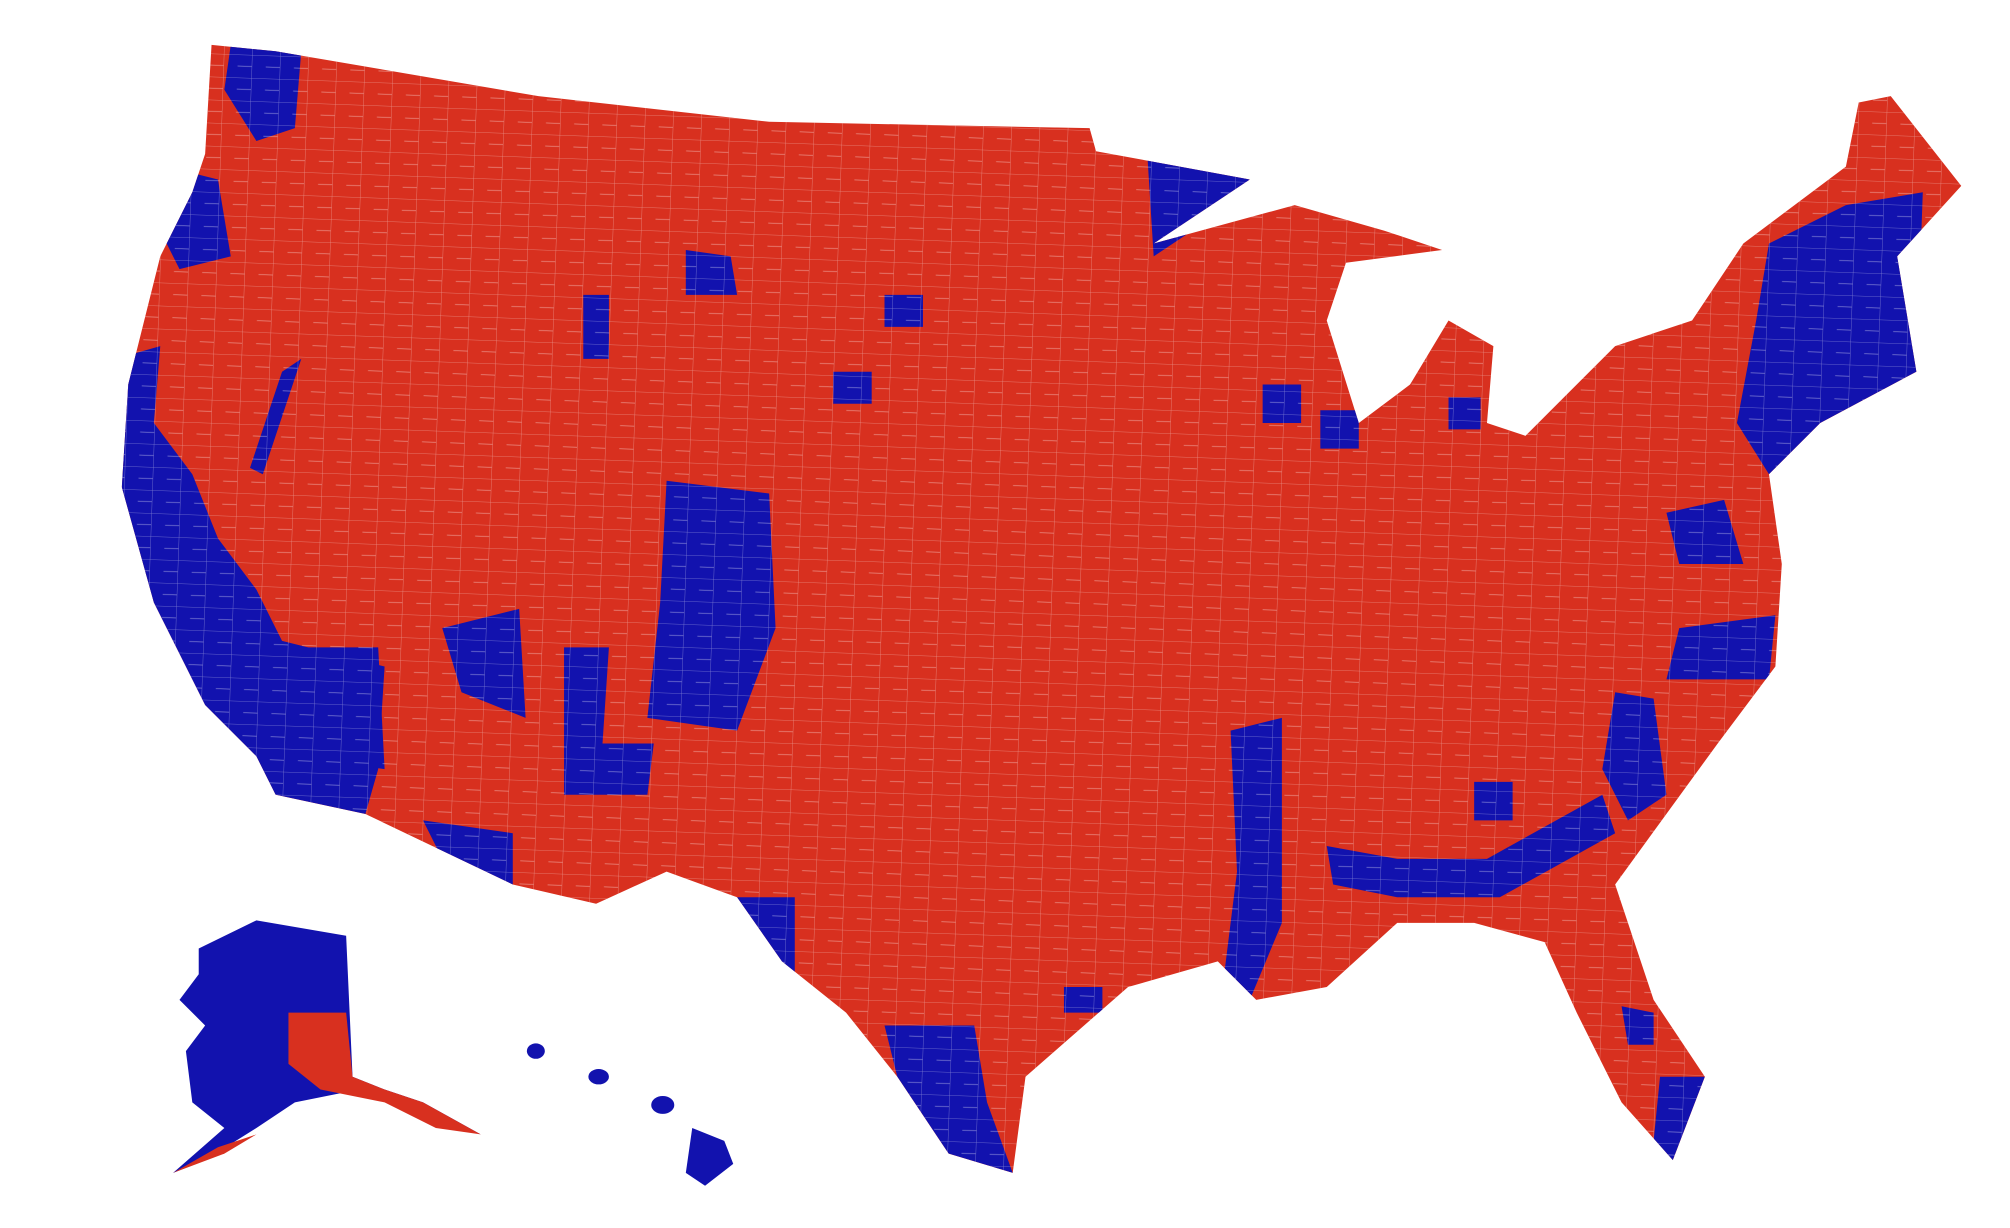 The width and height of the screenshot is (2010, 1228). What do you see at coordinates (215, 1153) in the screenshot?
I see `aleutians` at bounding box center [215, 1153].